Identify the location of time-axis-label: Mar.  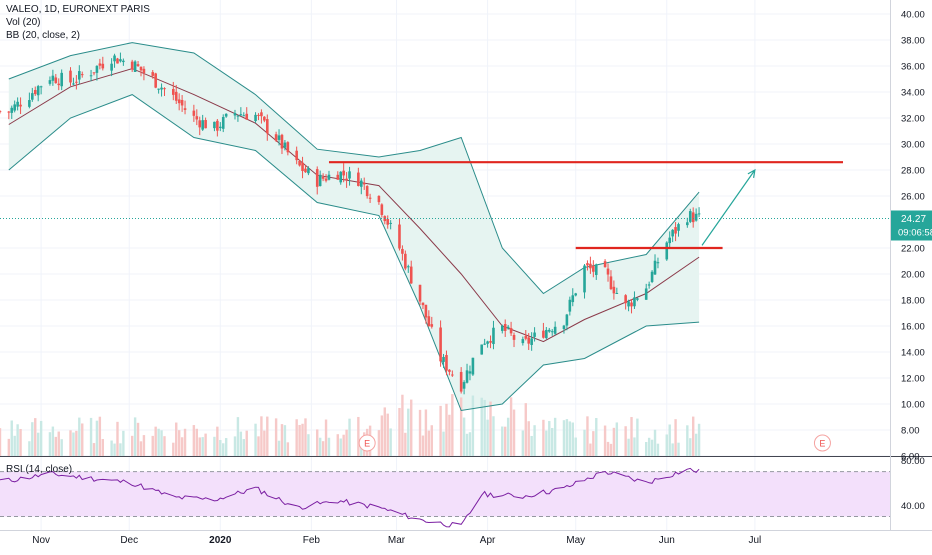
(397, 540).